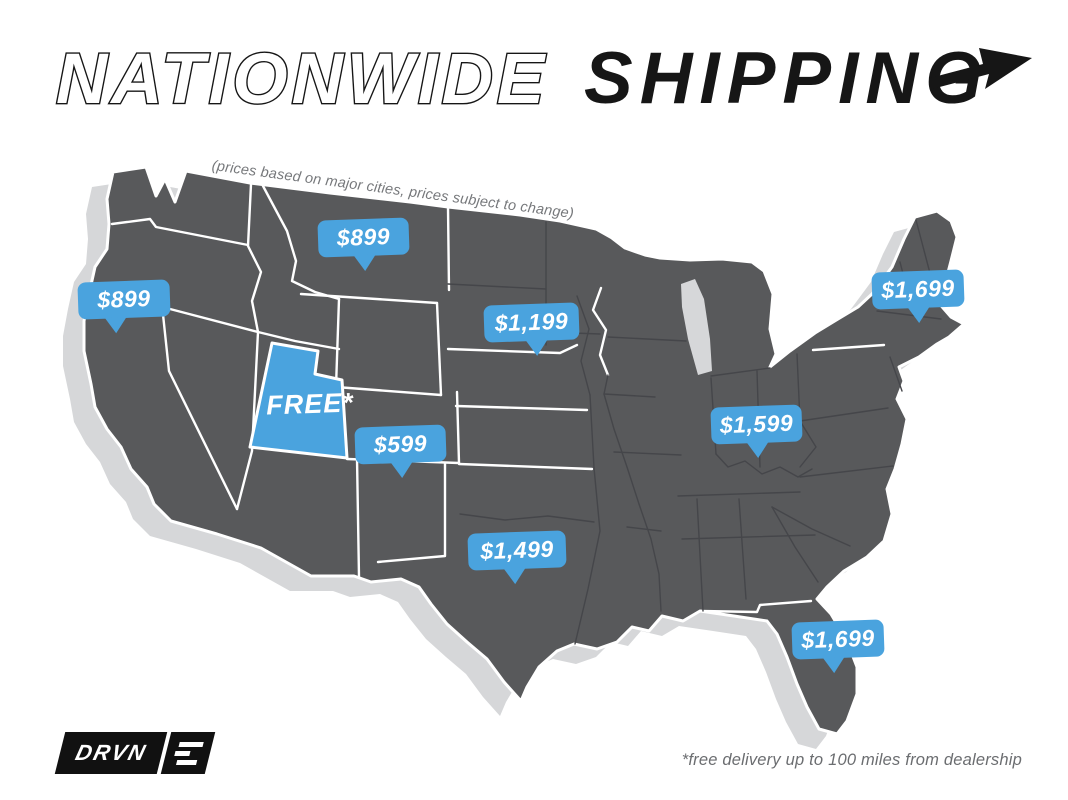  I want to click on price-tag-upper-midwest: $1,199, so click(531, 322).